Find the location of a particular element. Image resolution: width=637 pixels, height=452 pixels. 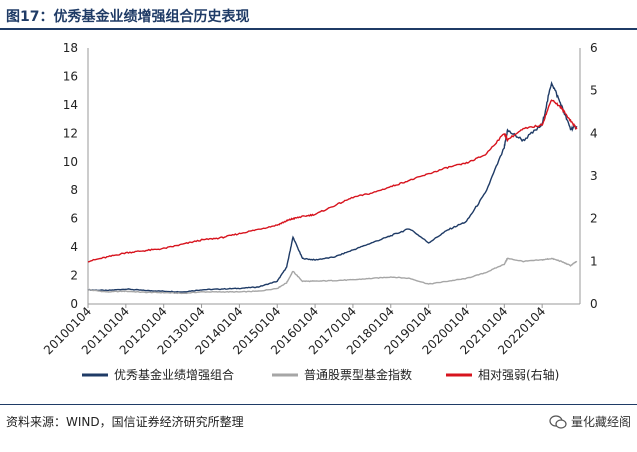

source-note: 资料来源：WIND，国信证券经济研究所整理 is located at coordinates (125, 422).